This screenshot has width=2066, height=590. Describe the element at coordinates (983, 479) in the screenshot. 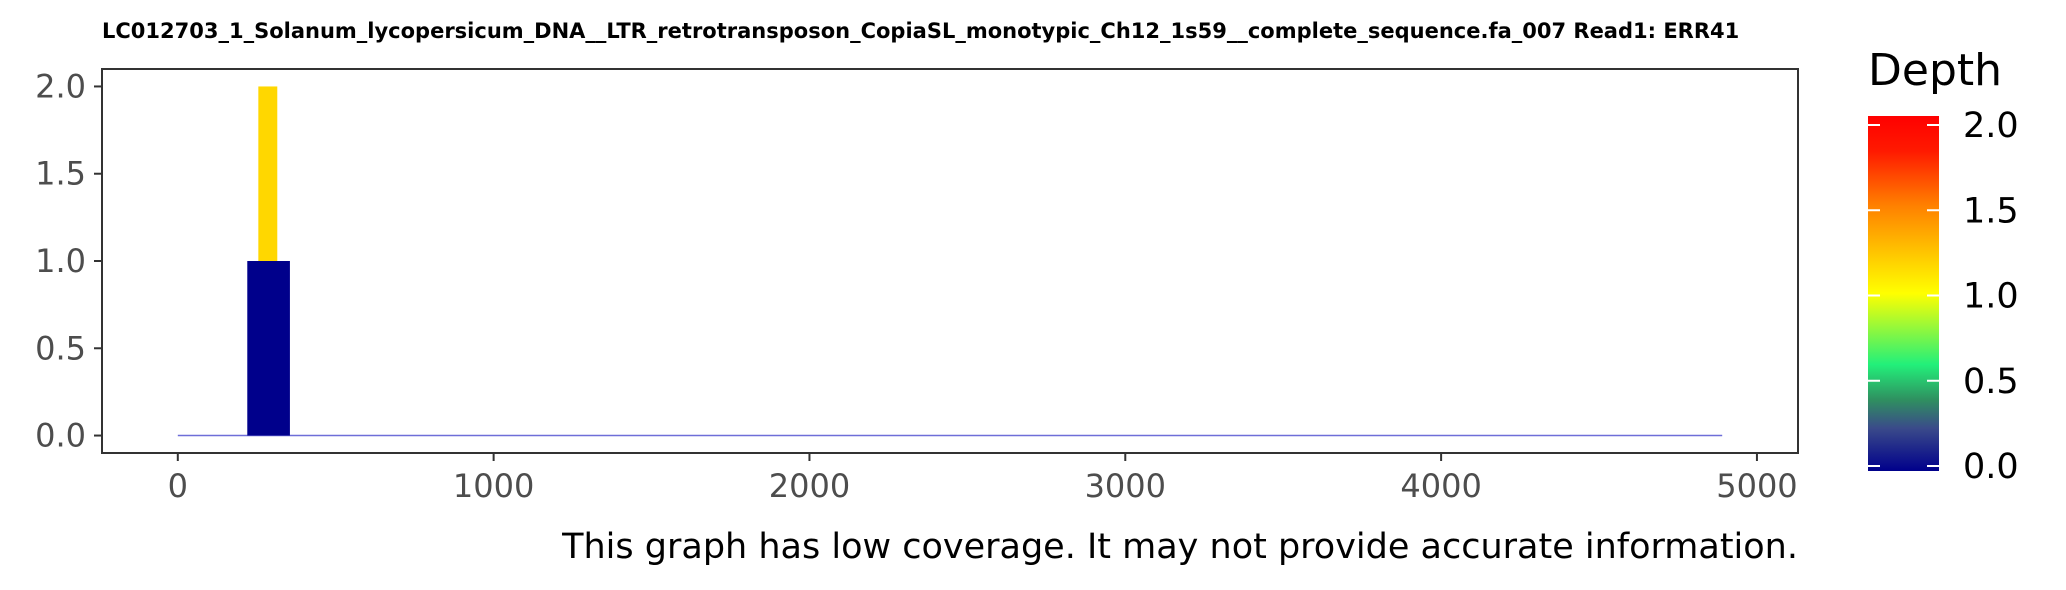

I see `x-axis: 0 1000 2000 3000 4000 5000` at that location.